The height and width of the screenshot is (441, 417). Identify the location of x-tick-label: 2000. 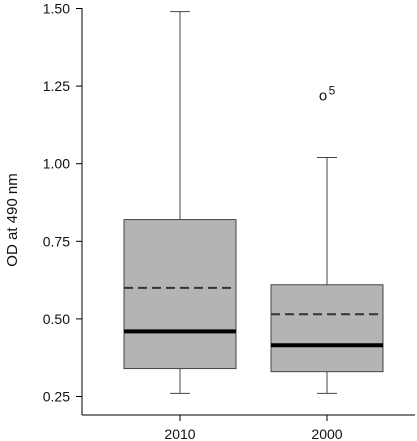
(326, 433).